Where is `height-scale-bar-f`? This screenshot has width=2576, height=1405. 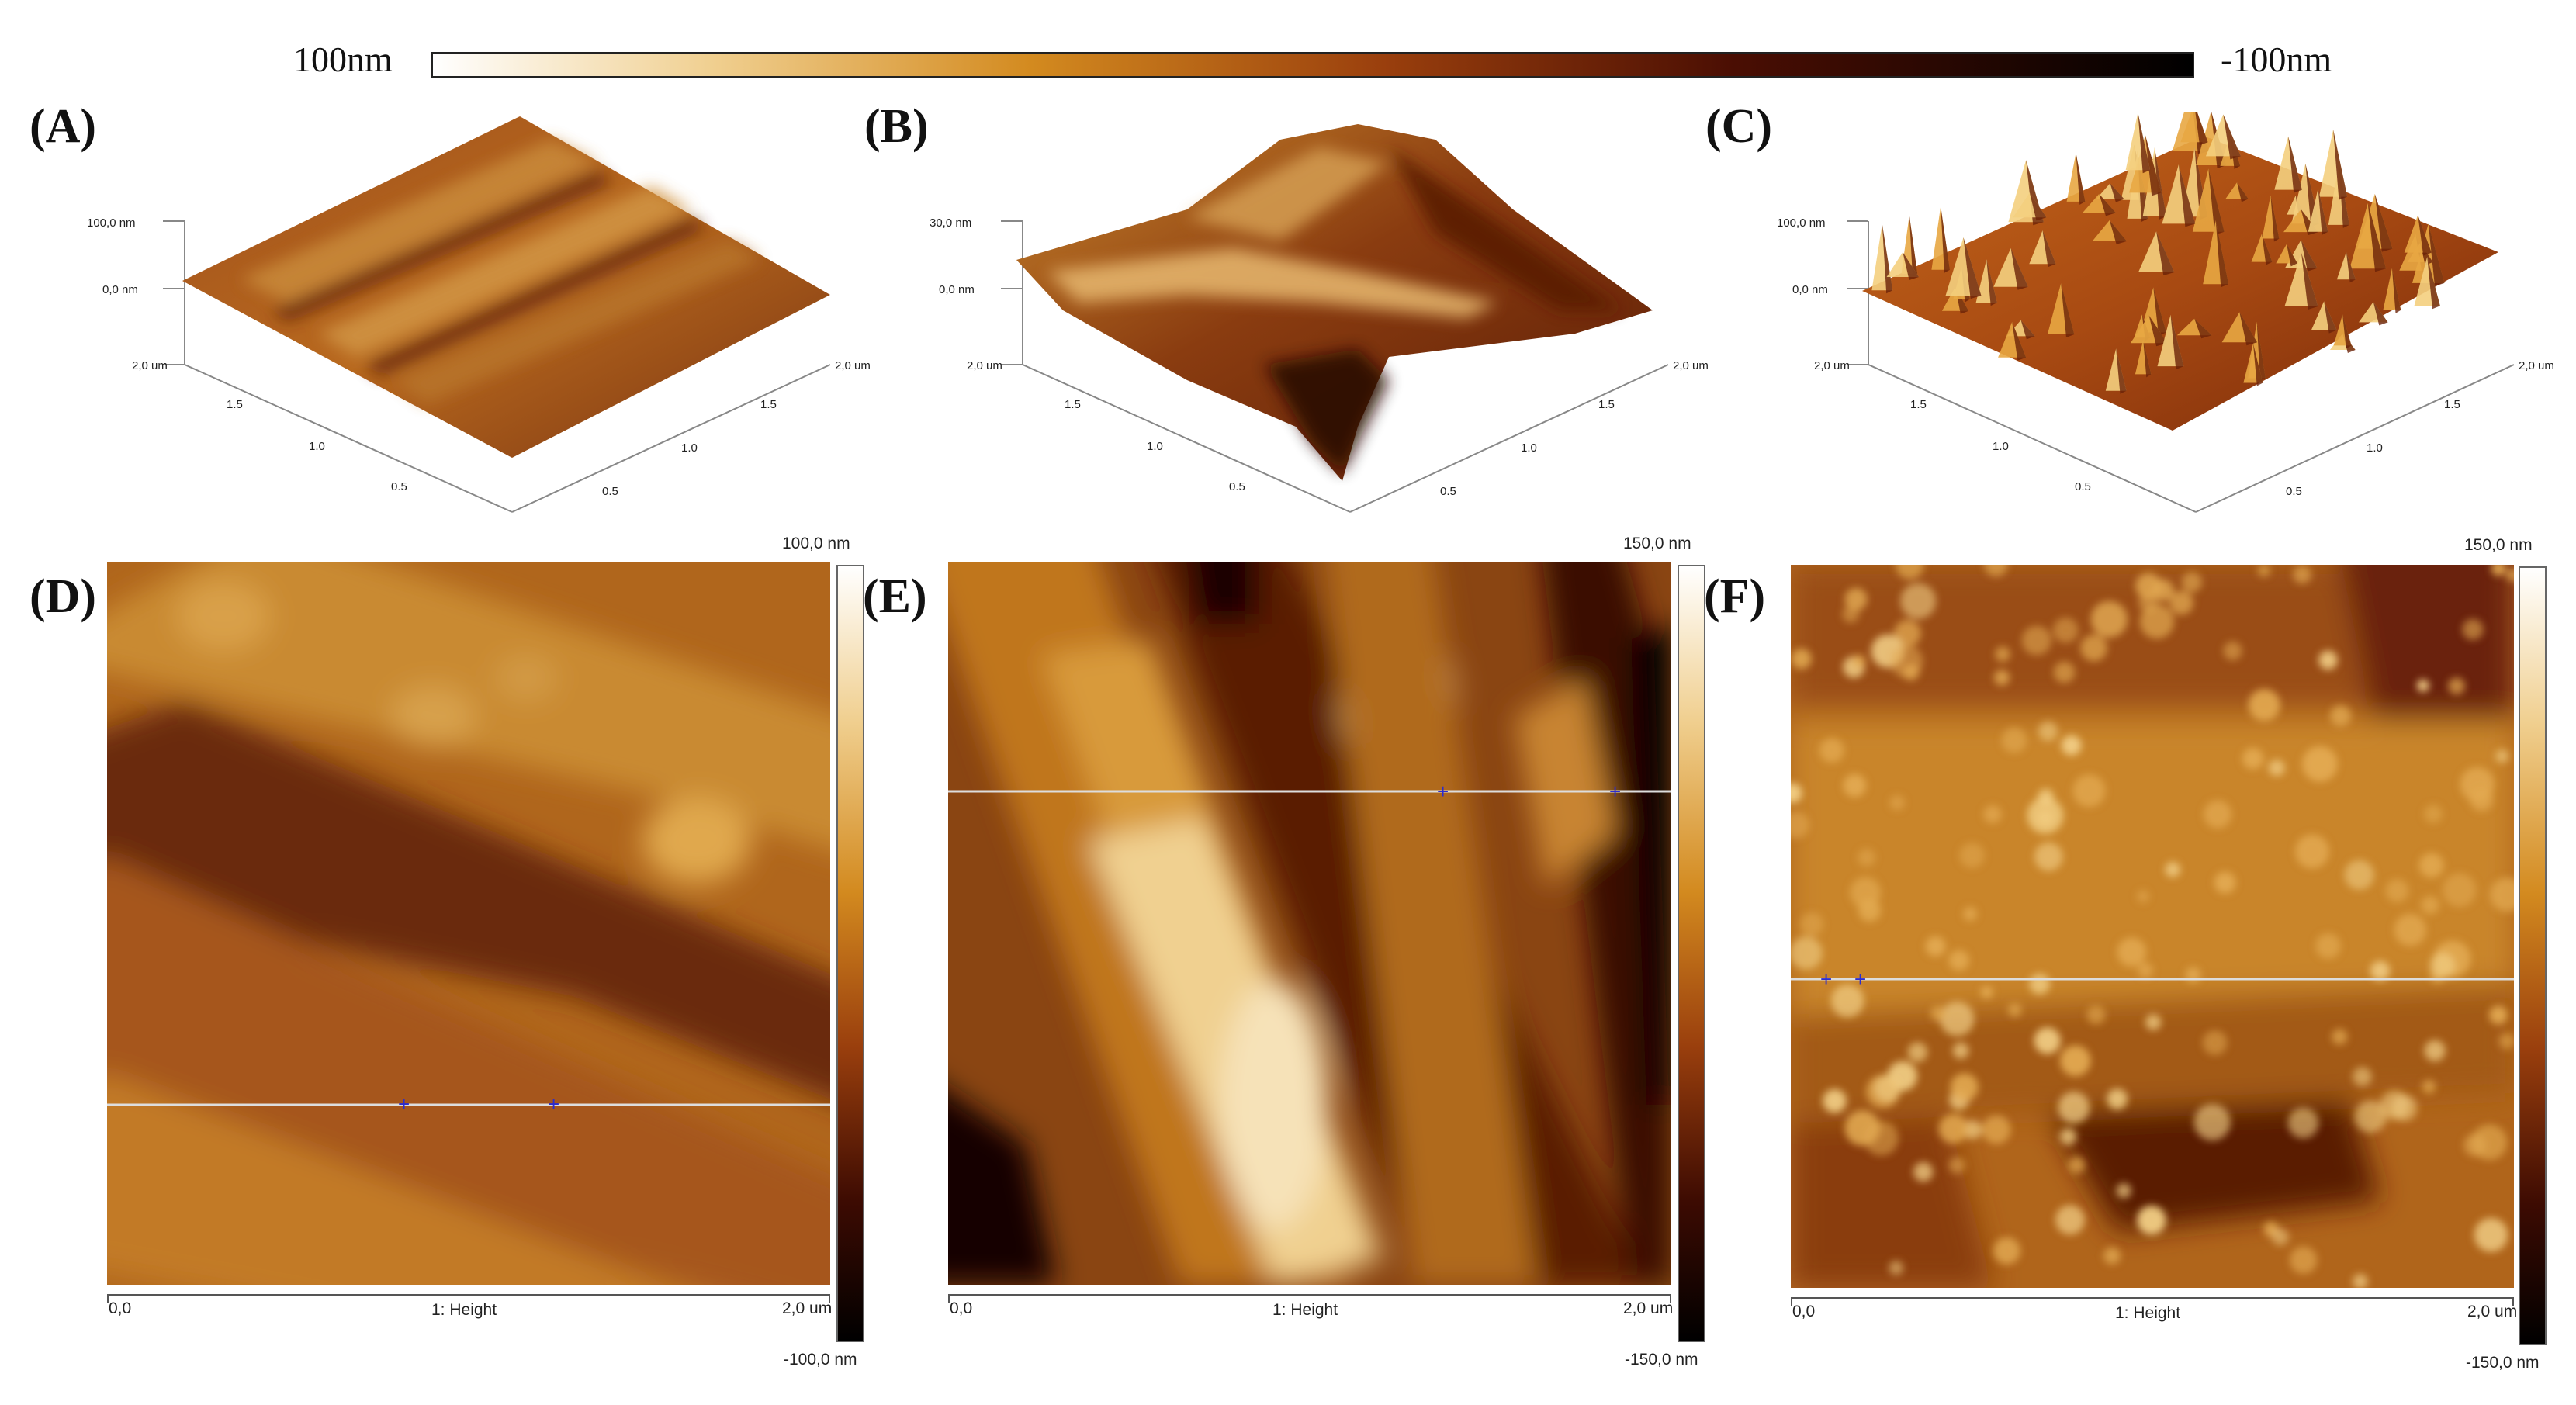
height-scale-bar-f is located at coordinates (2533, 955).